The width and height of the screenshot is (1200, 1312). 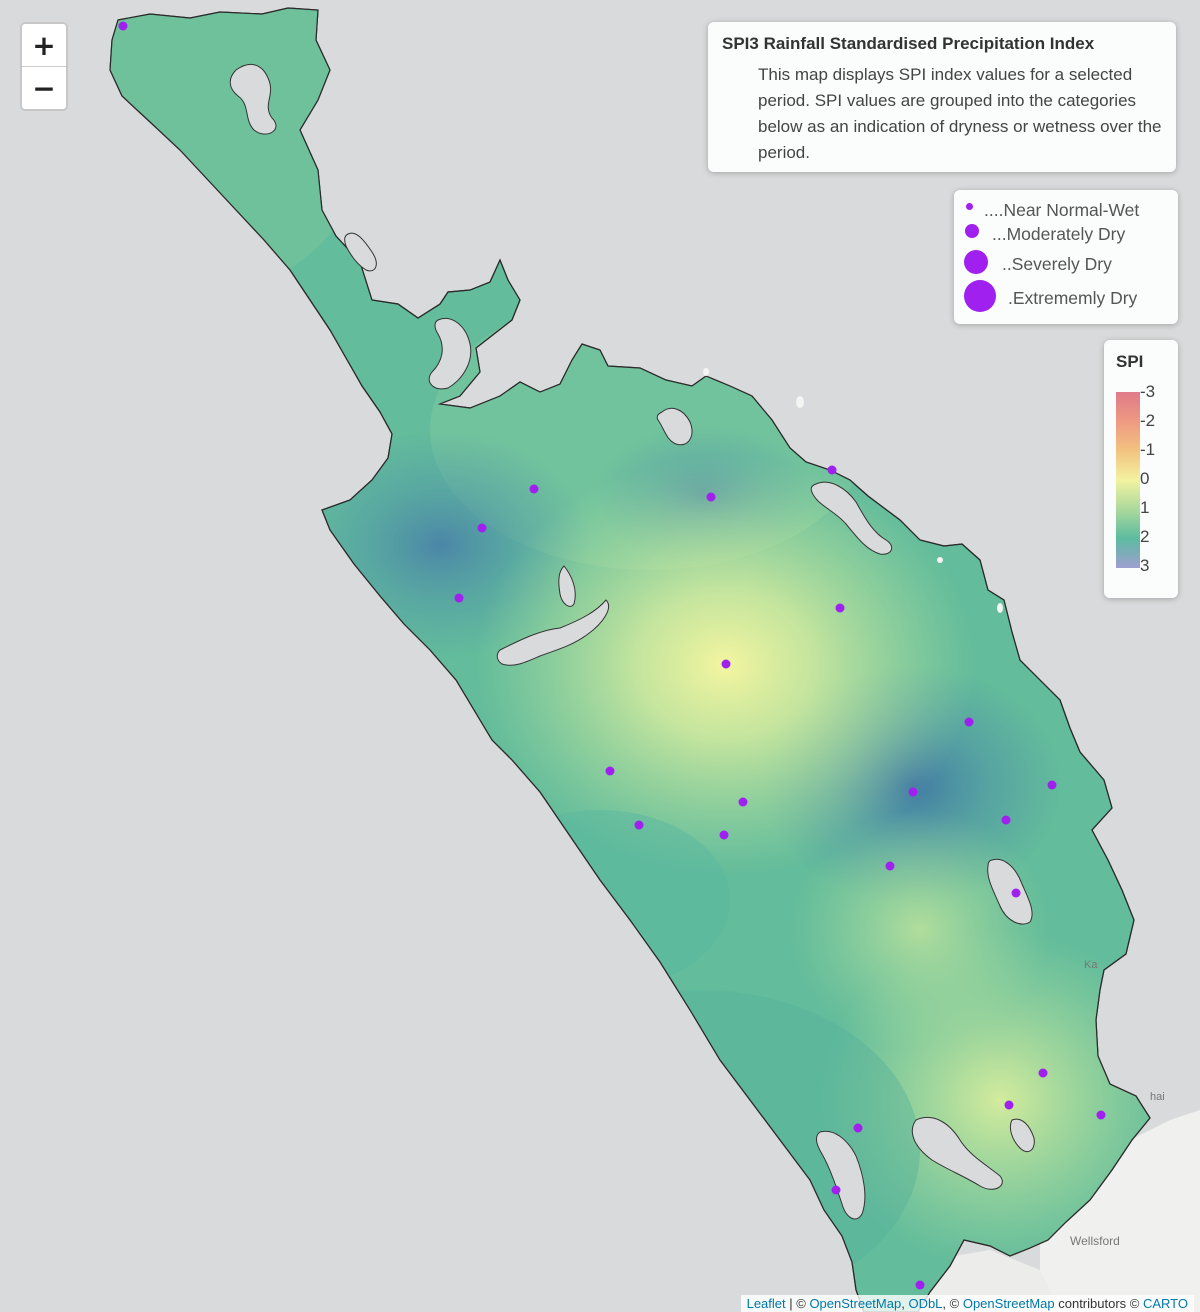 What do you see at coordinates (851, 518) in the screenshot?
I see `bay-of-islands` at bounding box center [851, 518].